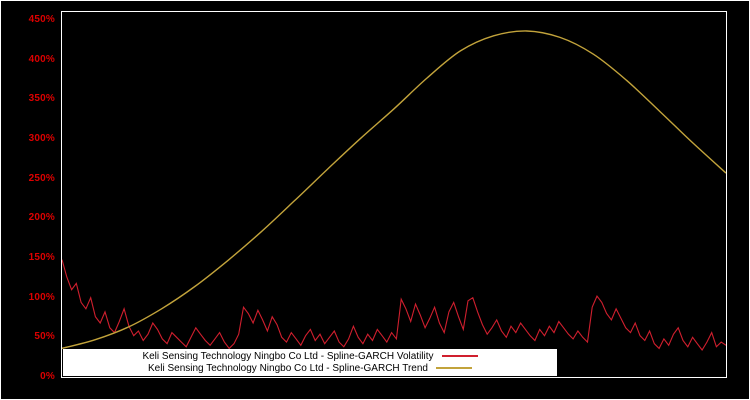  Describe the element at coordinates (41, 257) in the screenshot. I see `y-axis-label: 150%` at that location.